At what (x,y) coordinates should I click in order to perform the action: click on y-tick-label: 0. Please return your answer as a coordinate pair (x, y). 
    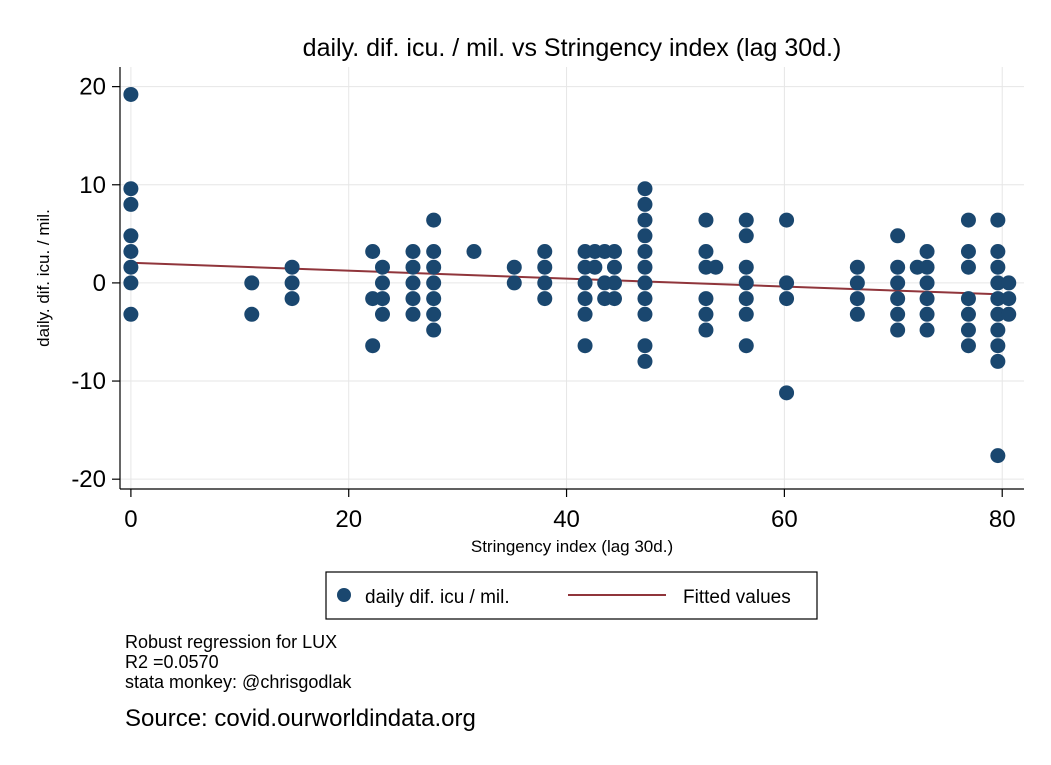
    Looking at the image, I should click on (99, 283).